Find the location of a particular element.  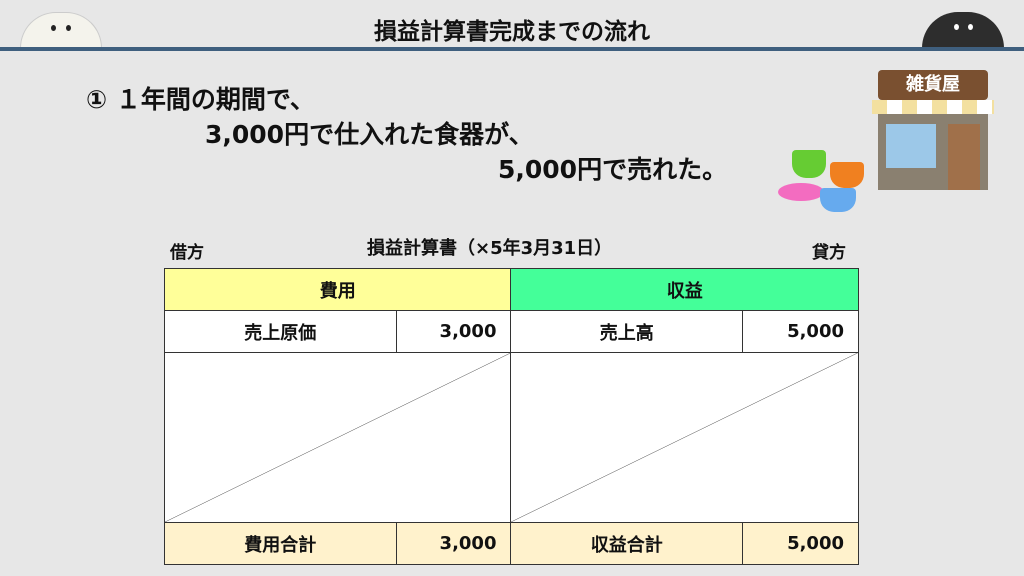

shop-sign: 雑貨屋 is located at coordinates (933, 85).